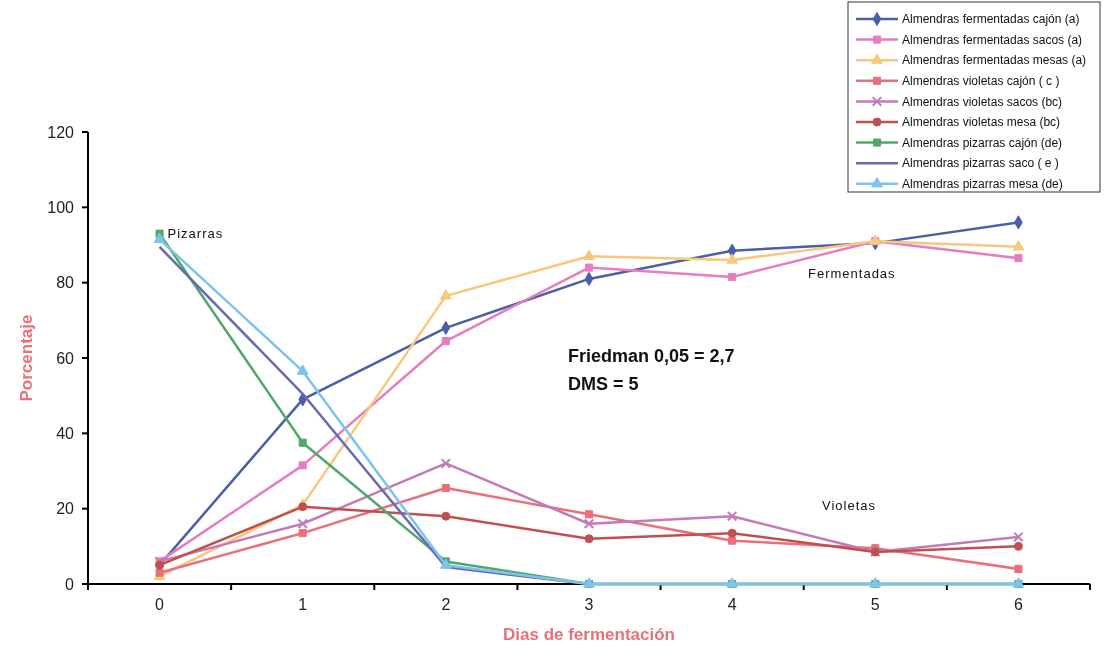  Describe the element at coordinates (992, 39) in the screenshot. I see `legend-label: Almendras fermentadas sacos (a)` at that location.